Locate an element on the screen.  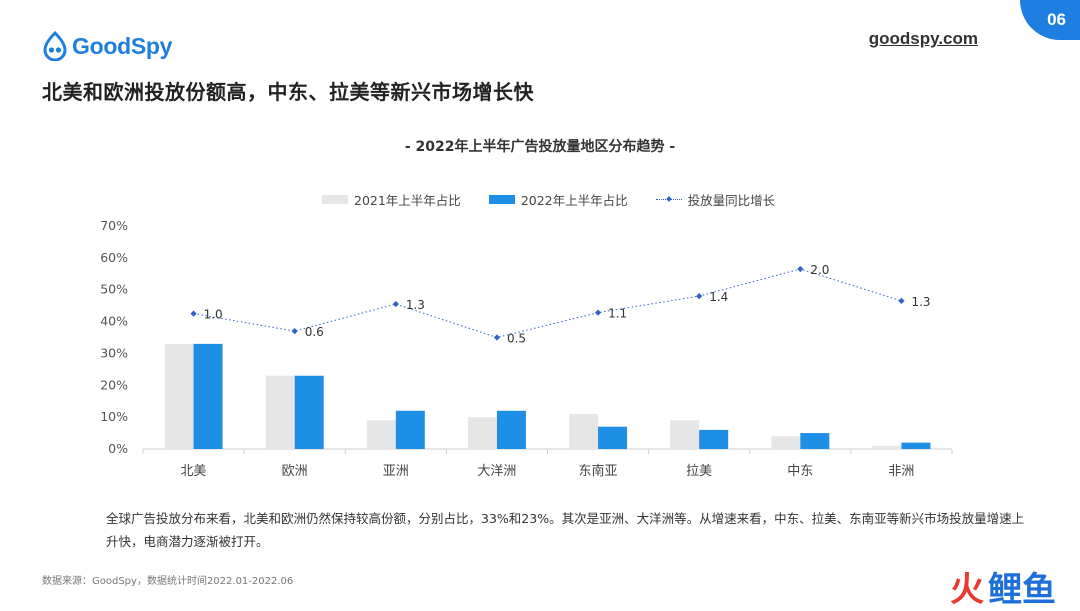
legend-label-2021: 2021年上半年占比 is located at coordinates (407, 200).